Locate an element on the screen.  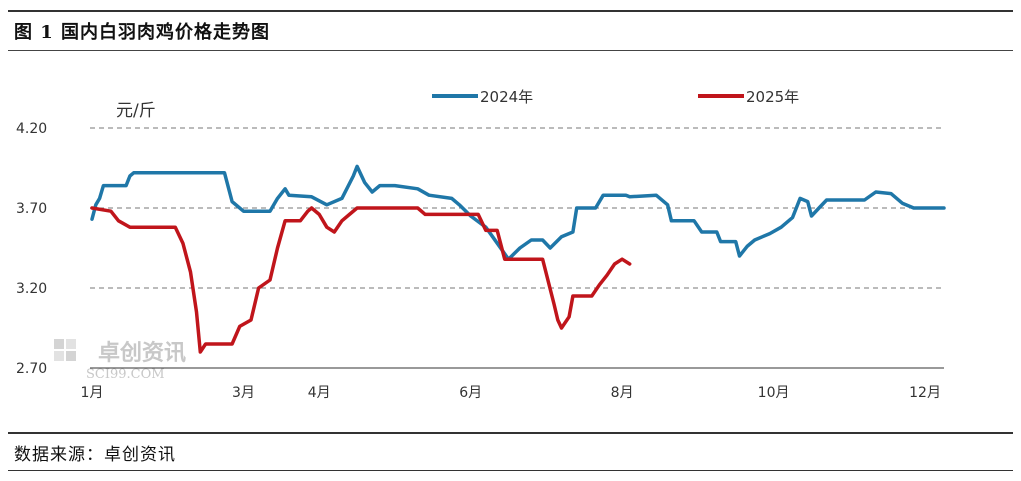
chart-title: 图 1 国内白羽肉鸡价格走势图 is located at coordinates (142, 32).